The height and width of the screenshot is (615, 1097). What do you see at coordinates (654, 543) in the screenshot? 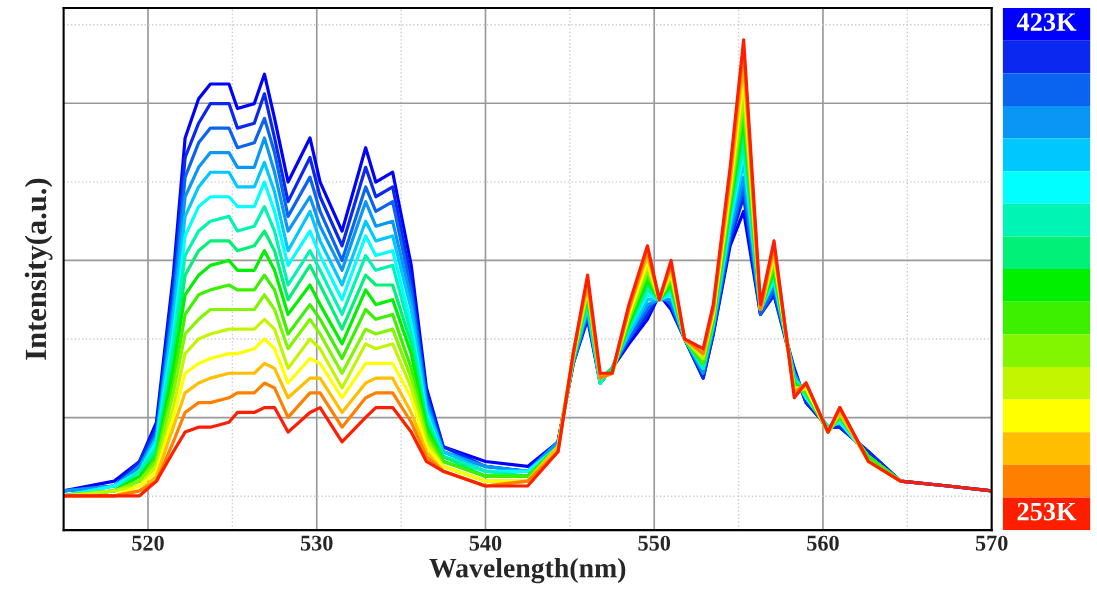
I see `x-tick-label: 550` at bounding box center [654, 543].